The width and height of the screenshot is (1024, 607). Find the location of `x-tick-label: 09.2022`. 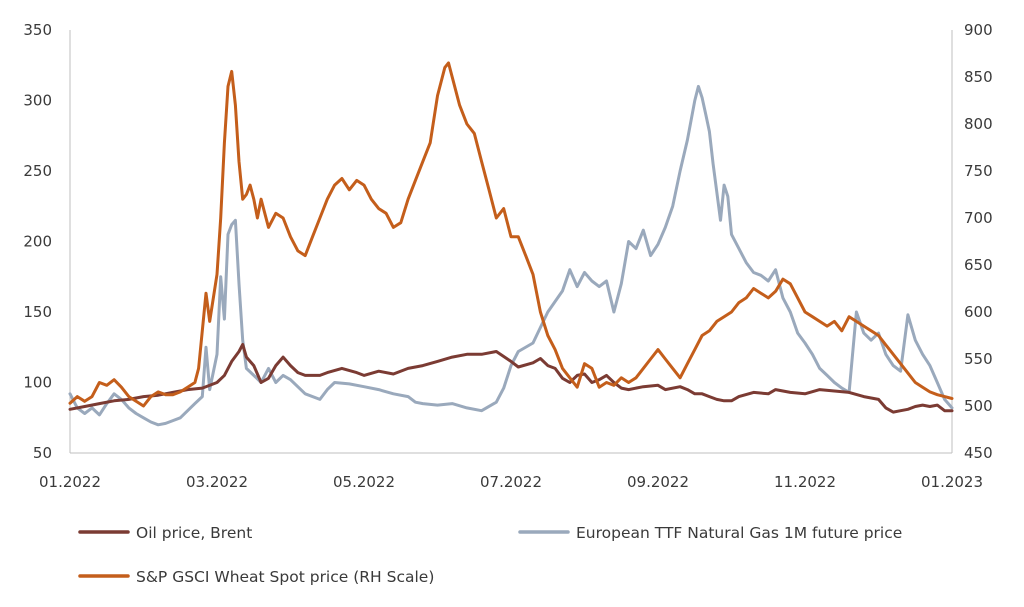

x-tick-label: 09.2022 is located at coordinates (658, 482).